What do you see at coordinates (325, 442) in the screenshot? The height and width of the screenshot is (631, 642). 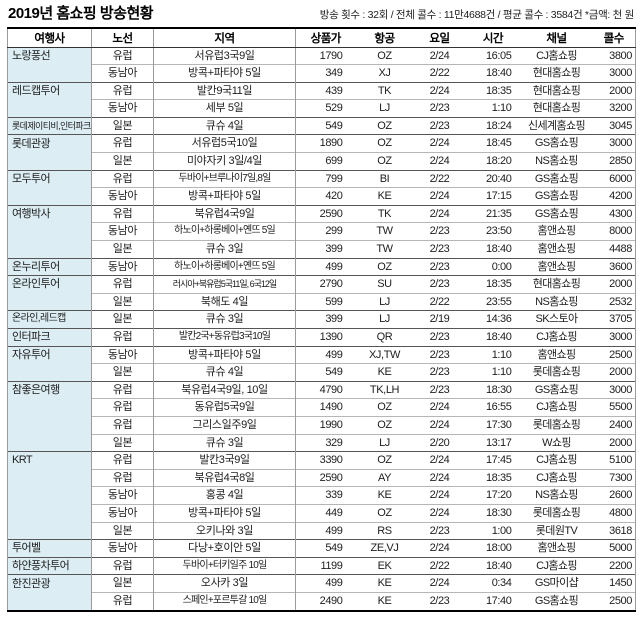 I see `cell-price: 329` at bounding box center [325, 442].